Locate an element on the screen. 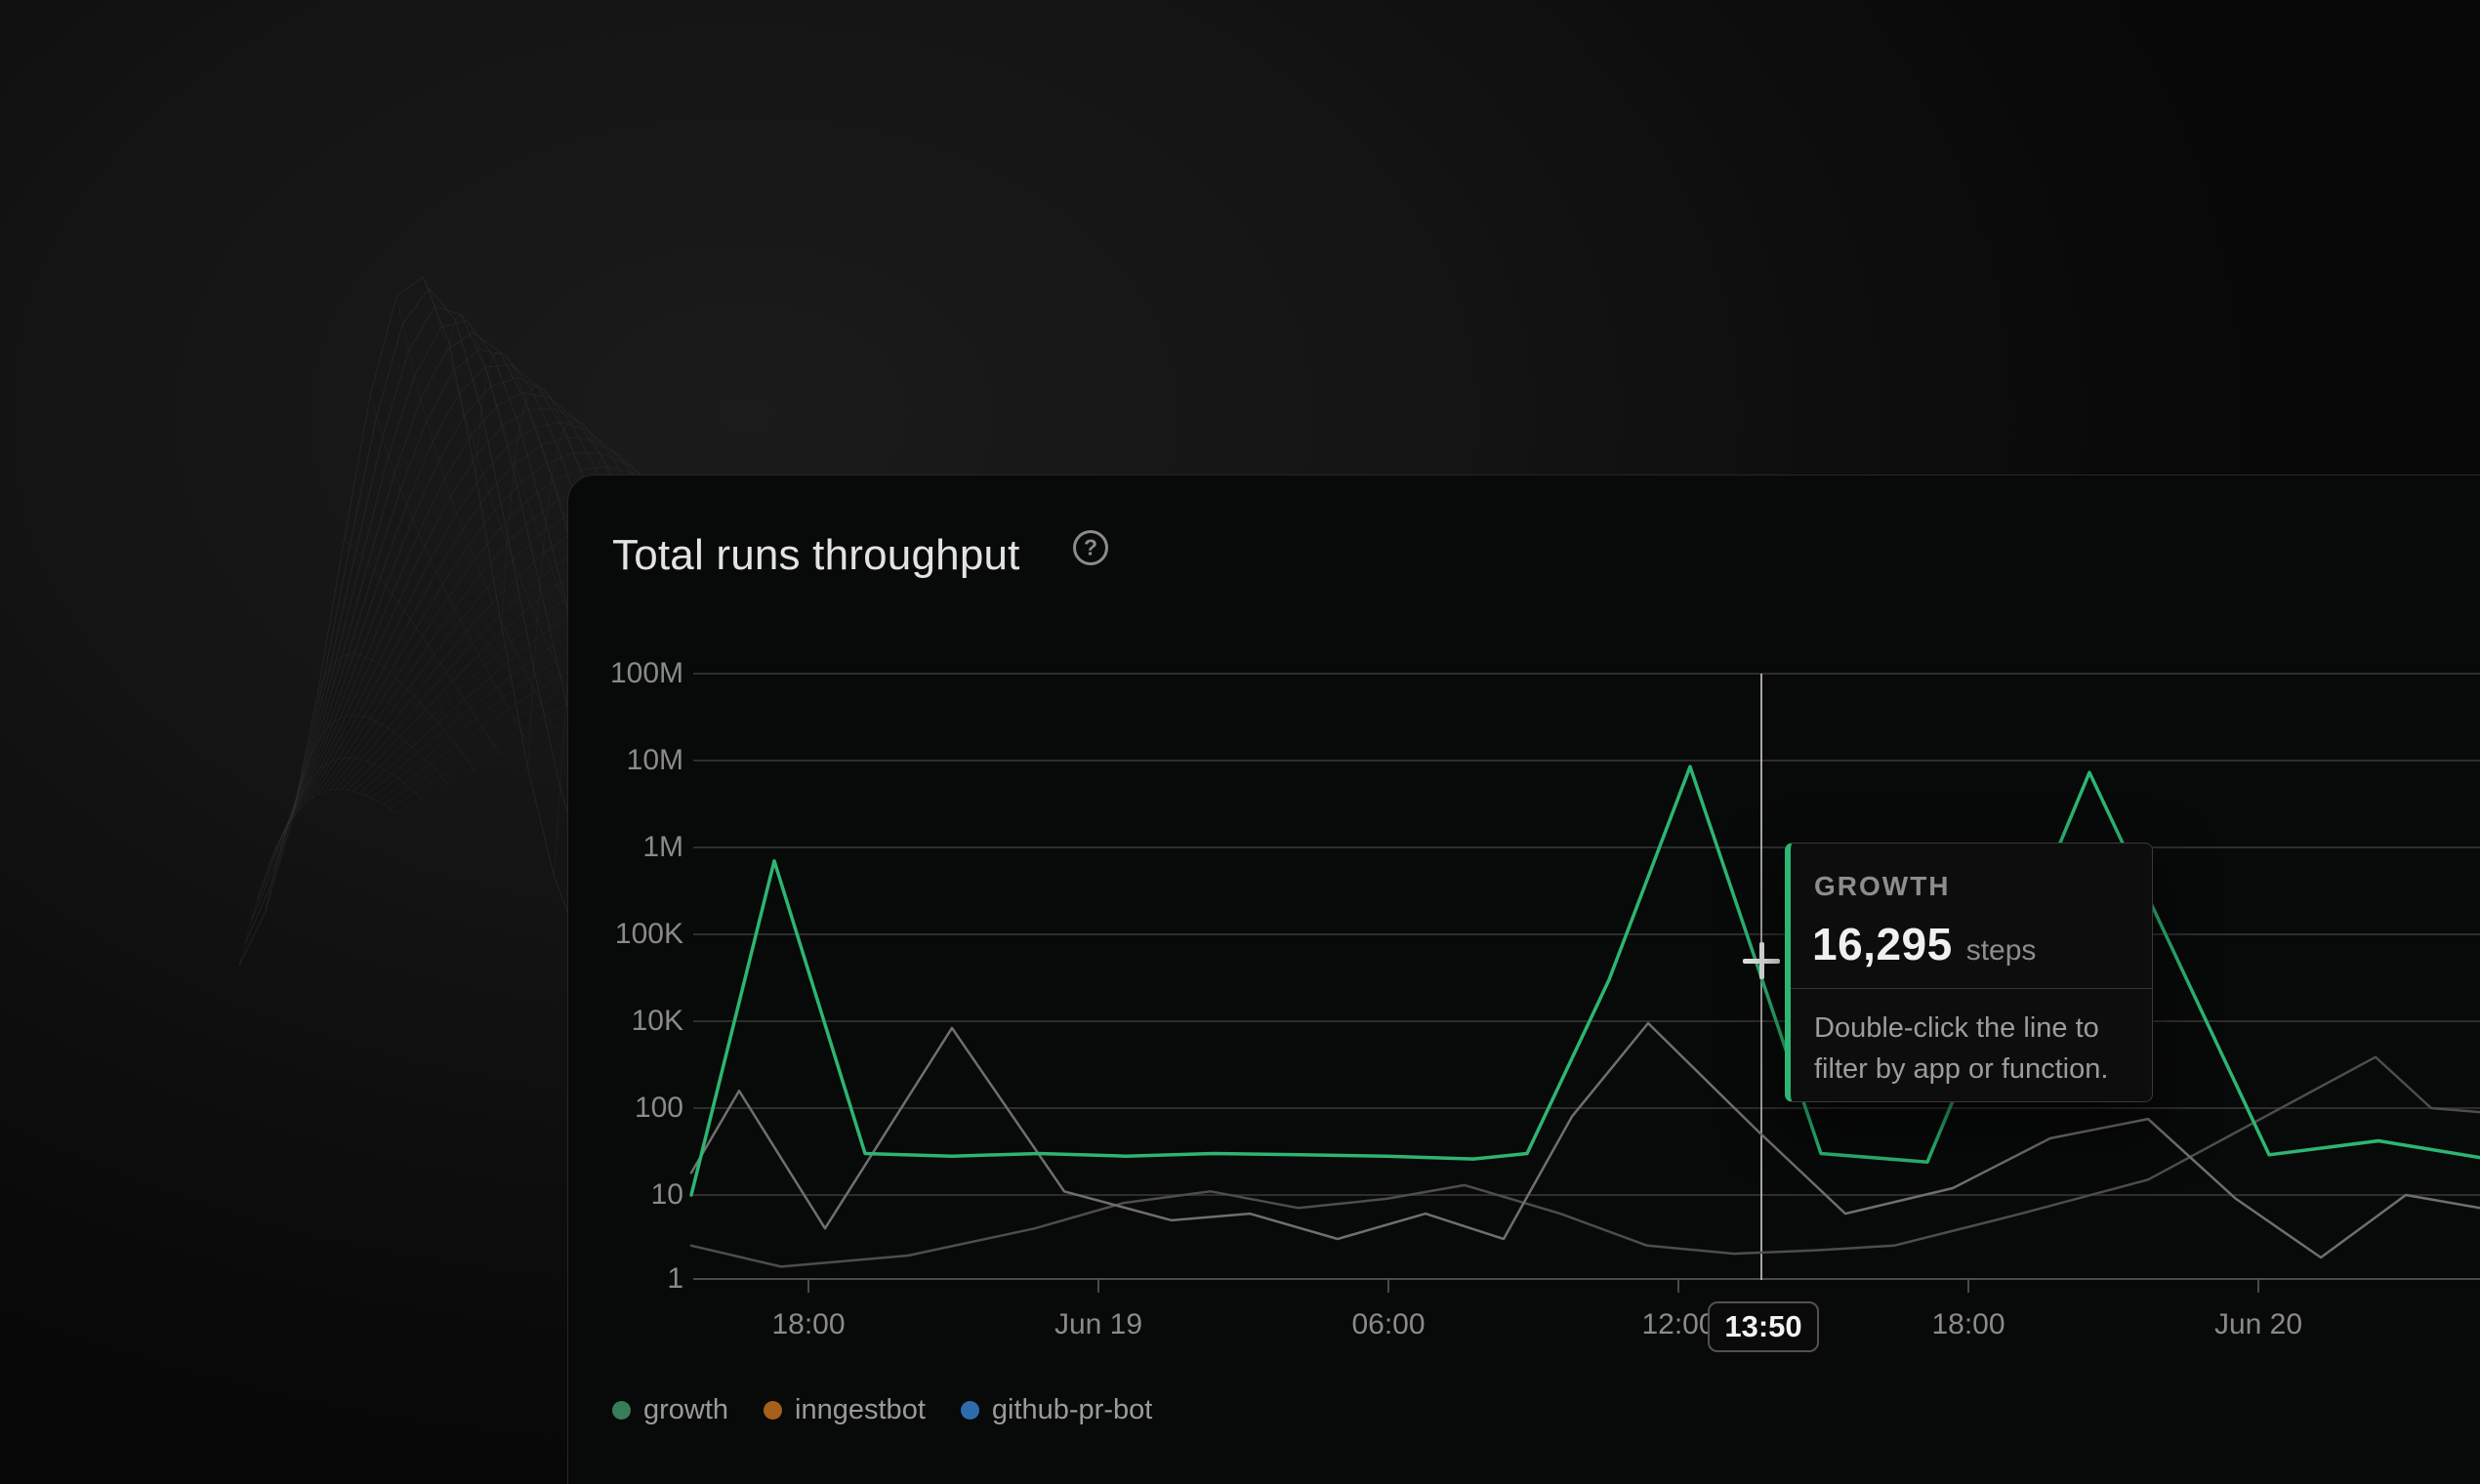  legend-item-github-pr-bot: github-pr-bot is located at coordinates (1056, 1410).